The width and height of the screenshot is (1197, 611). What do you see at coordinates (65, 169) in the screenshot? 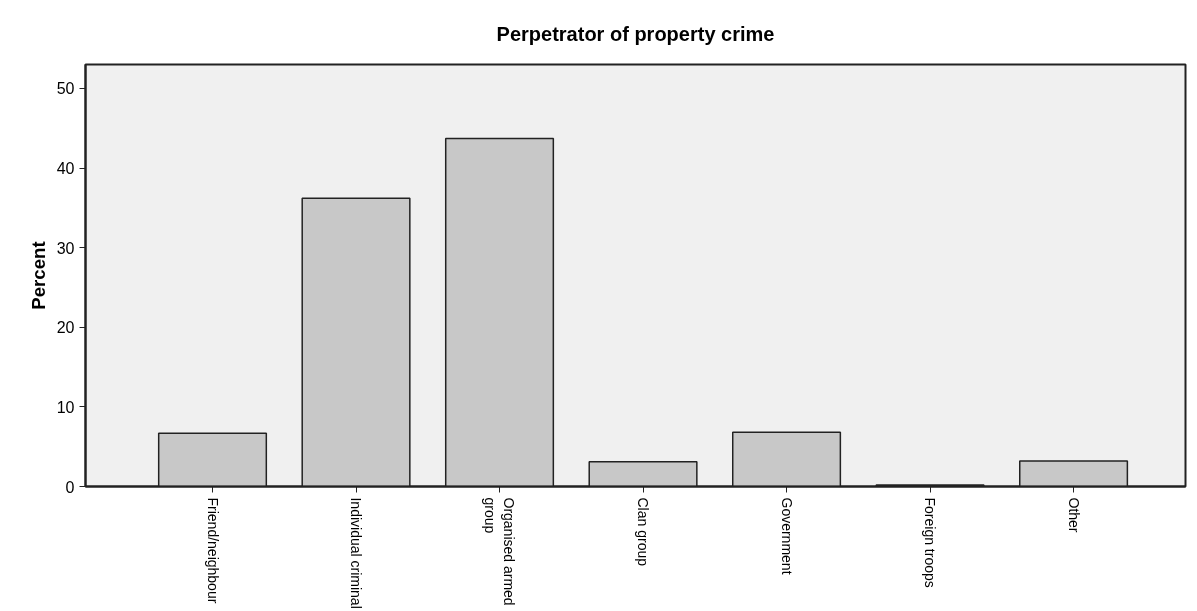
I see `y-tick-label: 40` at bounding box center [65, 169].